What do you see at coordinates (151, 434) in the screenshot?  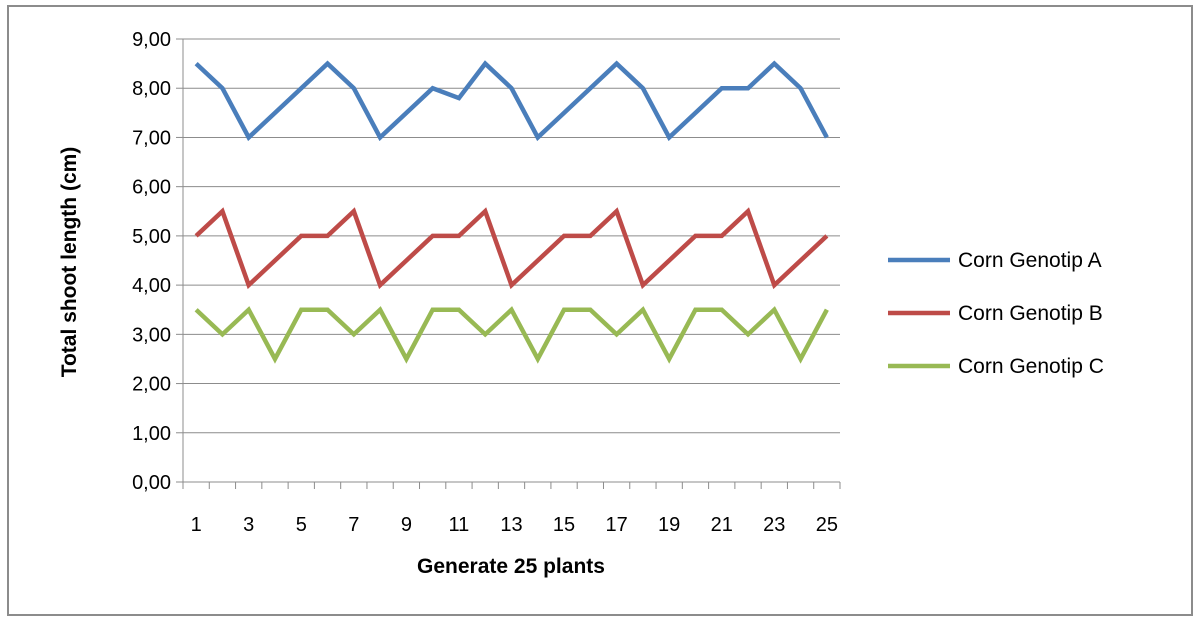 I see `y-tick-label: 1,00` at bounding box center [151, 434].